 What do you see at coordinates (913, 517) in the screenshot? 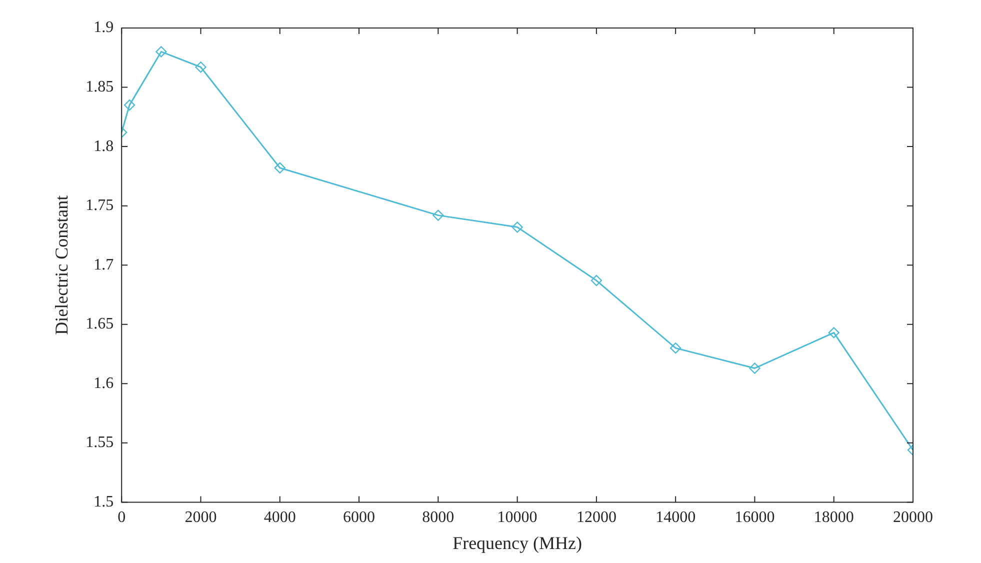
I see `x-tick-label: 20000` at bounding box center [913, 517].